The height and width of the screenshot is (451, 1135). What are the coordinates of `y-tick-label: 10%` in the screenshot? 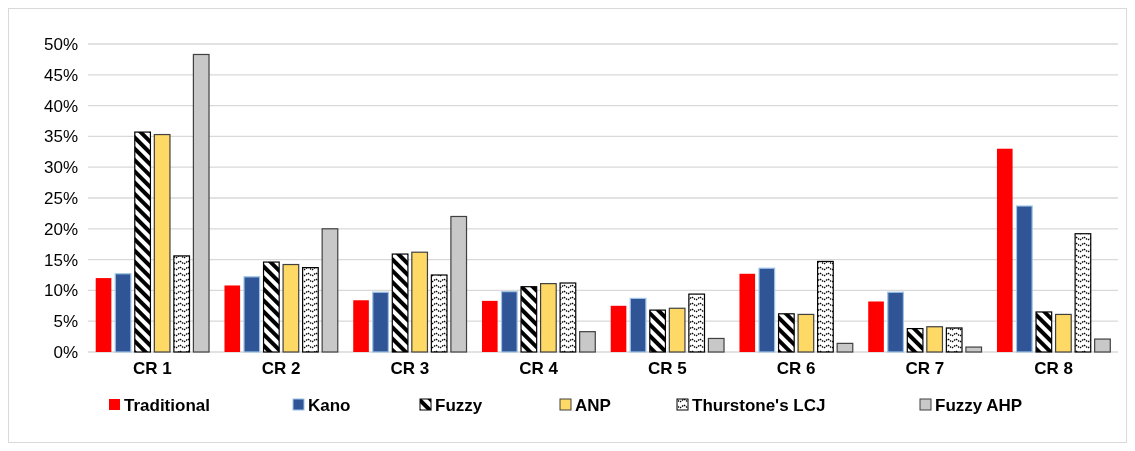 It's located at (60, 291).